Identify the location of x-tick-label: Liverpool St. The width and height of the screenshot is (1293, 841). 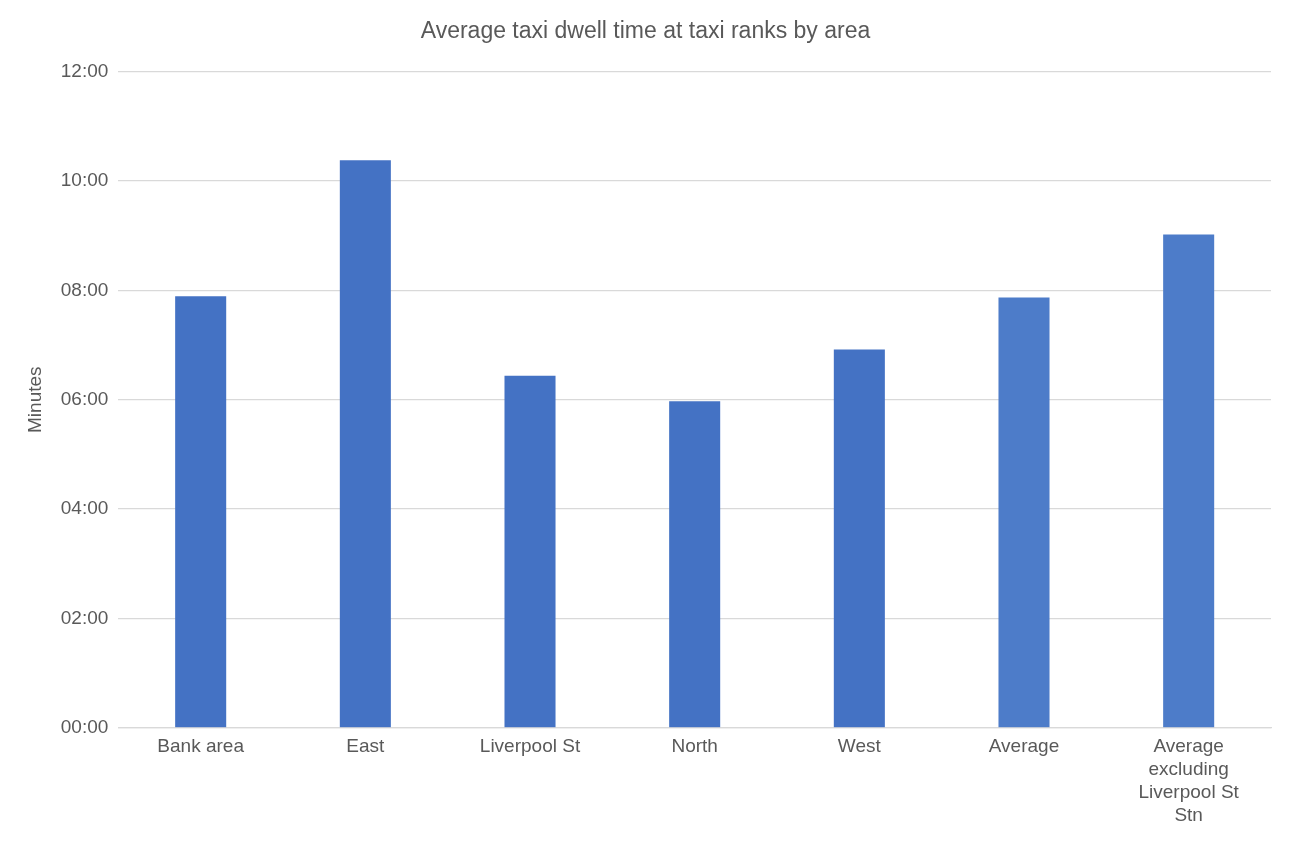
(530, 746).